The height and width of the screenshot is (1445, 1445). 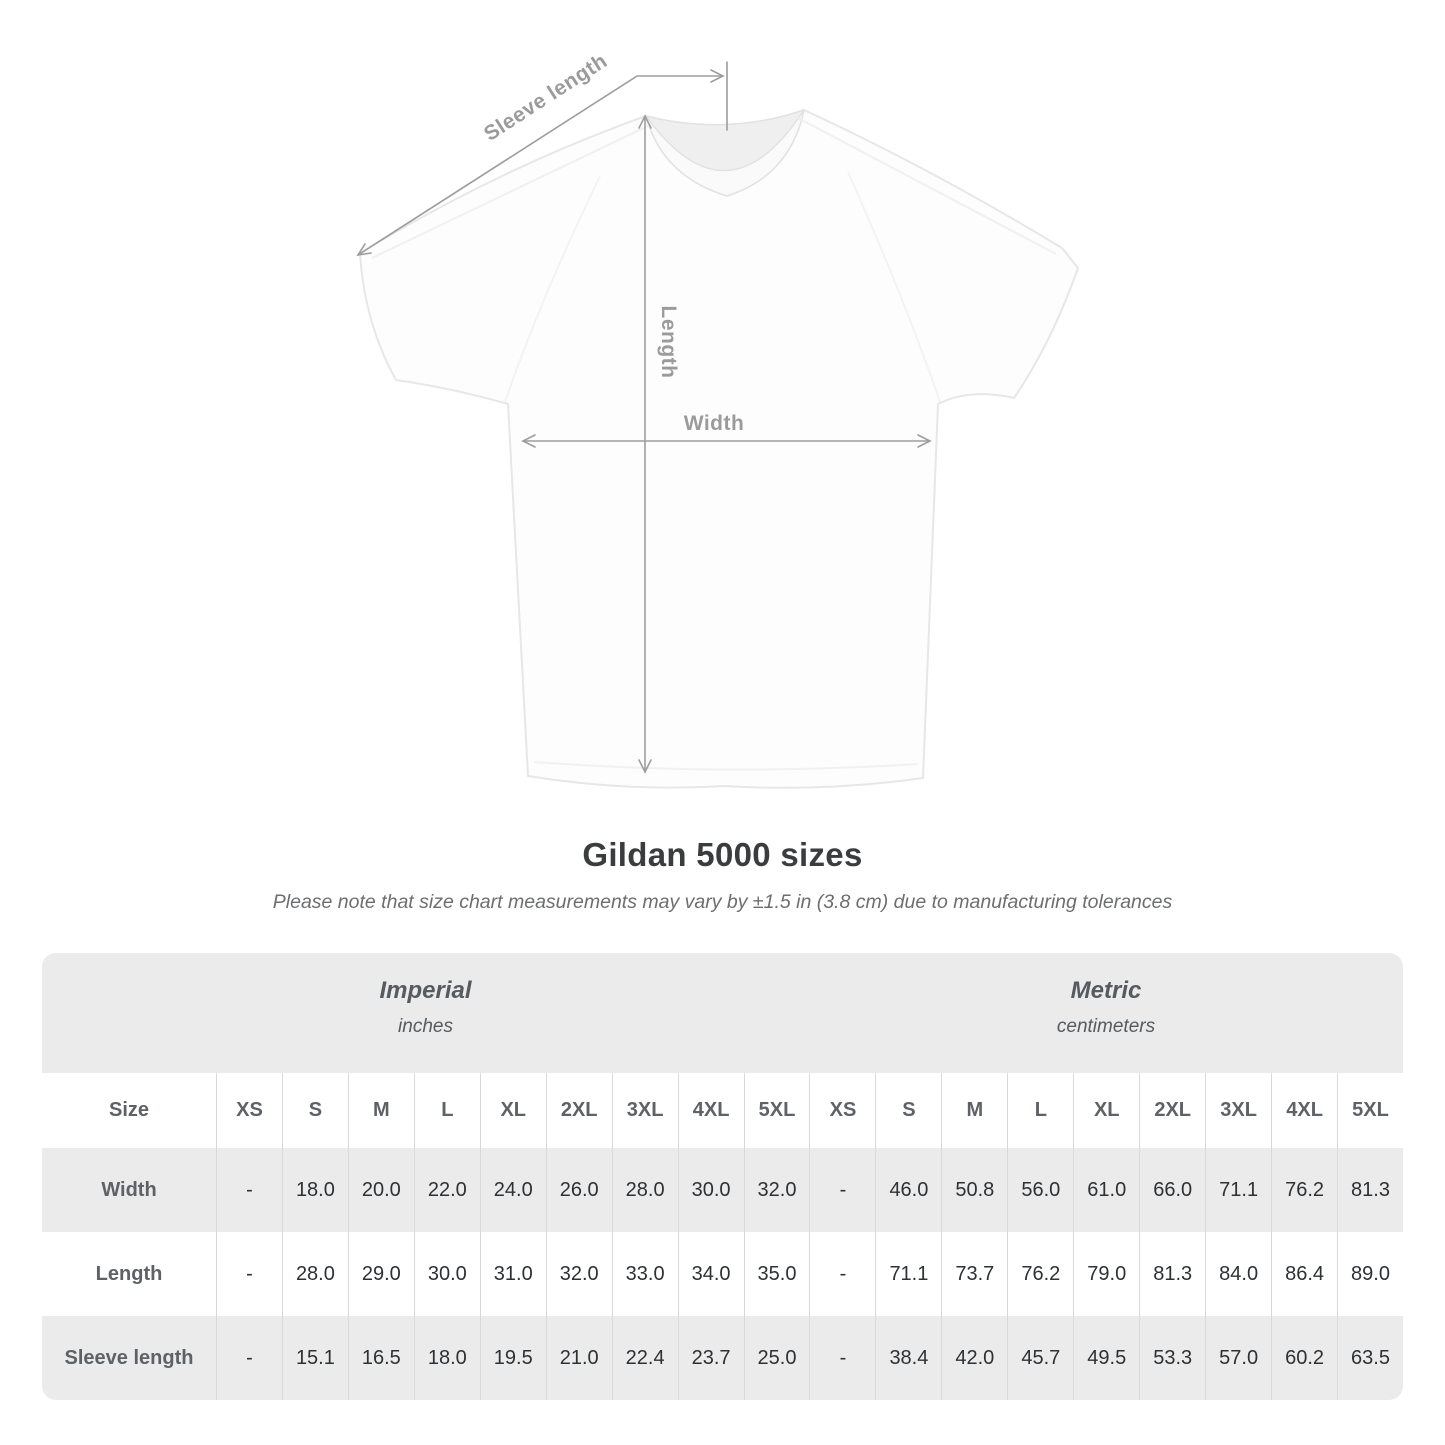 I want to click on value-cell: 66.0, so click(x=1172, y=1190).